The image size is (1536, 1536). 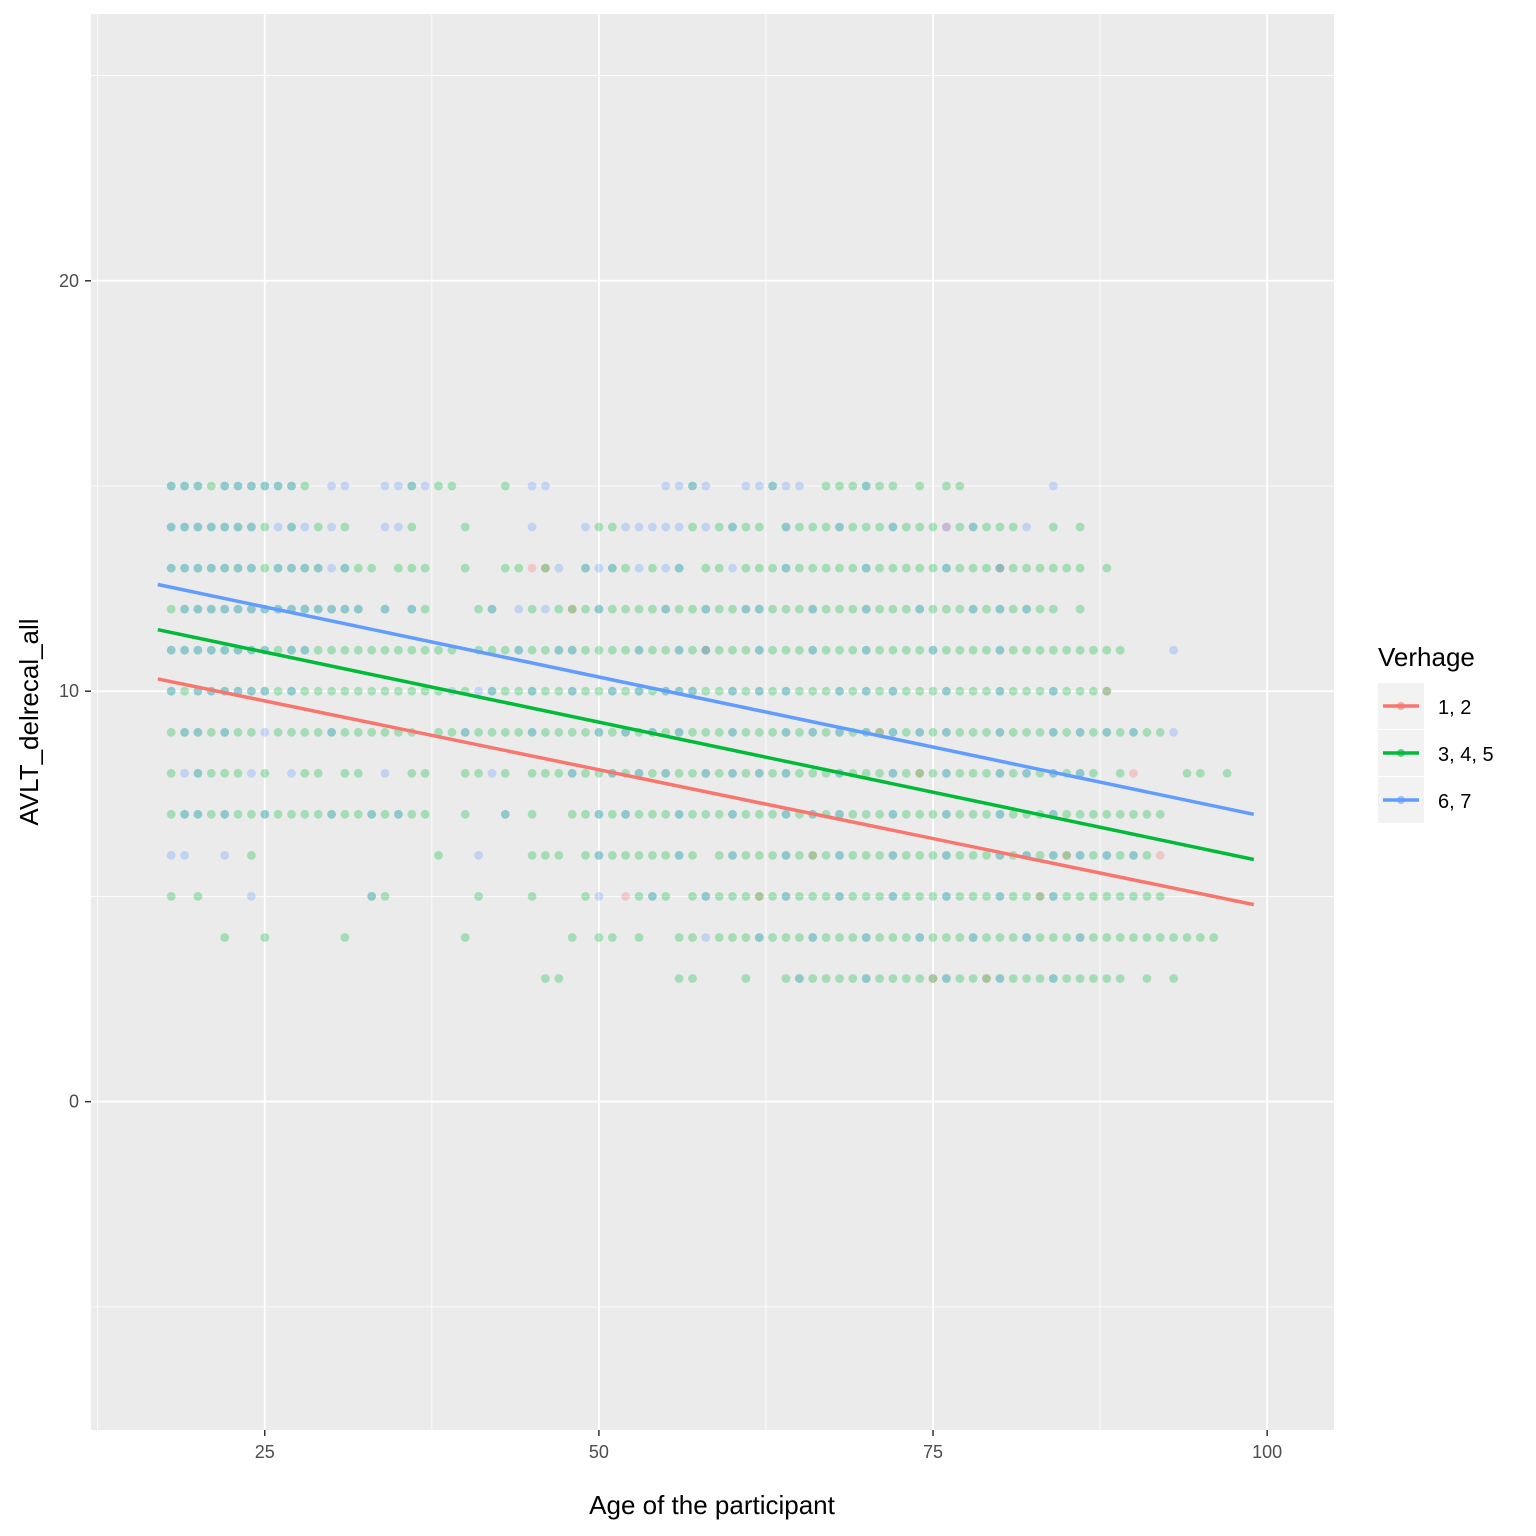 What do you see at coordinates (75, 691) in the screenshot?
I see `y-axis: 0 10 20` at bounding box center [75, 691].